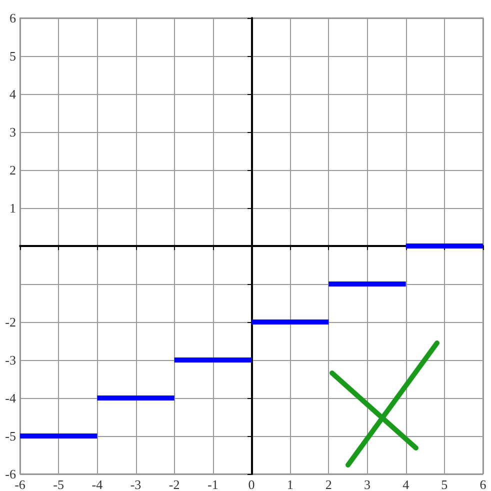  Describe the element at coordinates (290, 484) in the screenshot. I see `x-tick-label: 1` at that location.